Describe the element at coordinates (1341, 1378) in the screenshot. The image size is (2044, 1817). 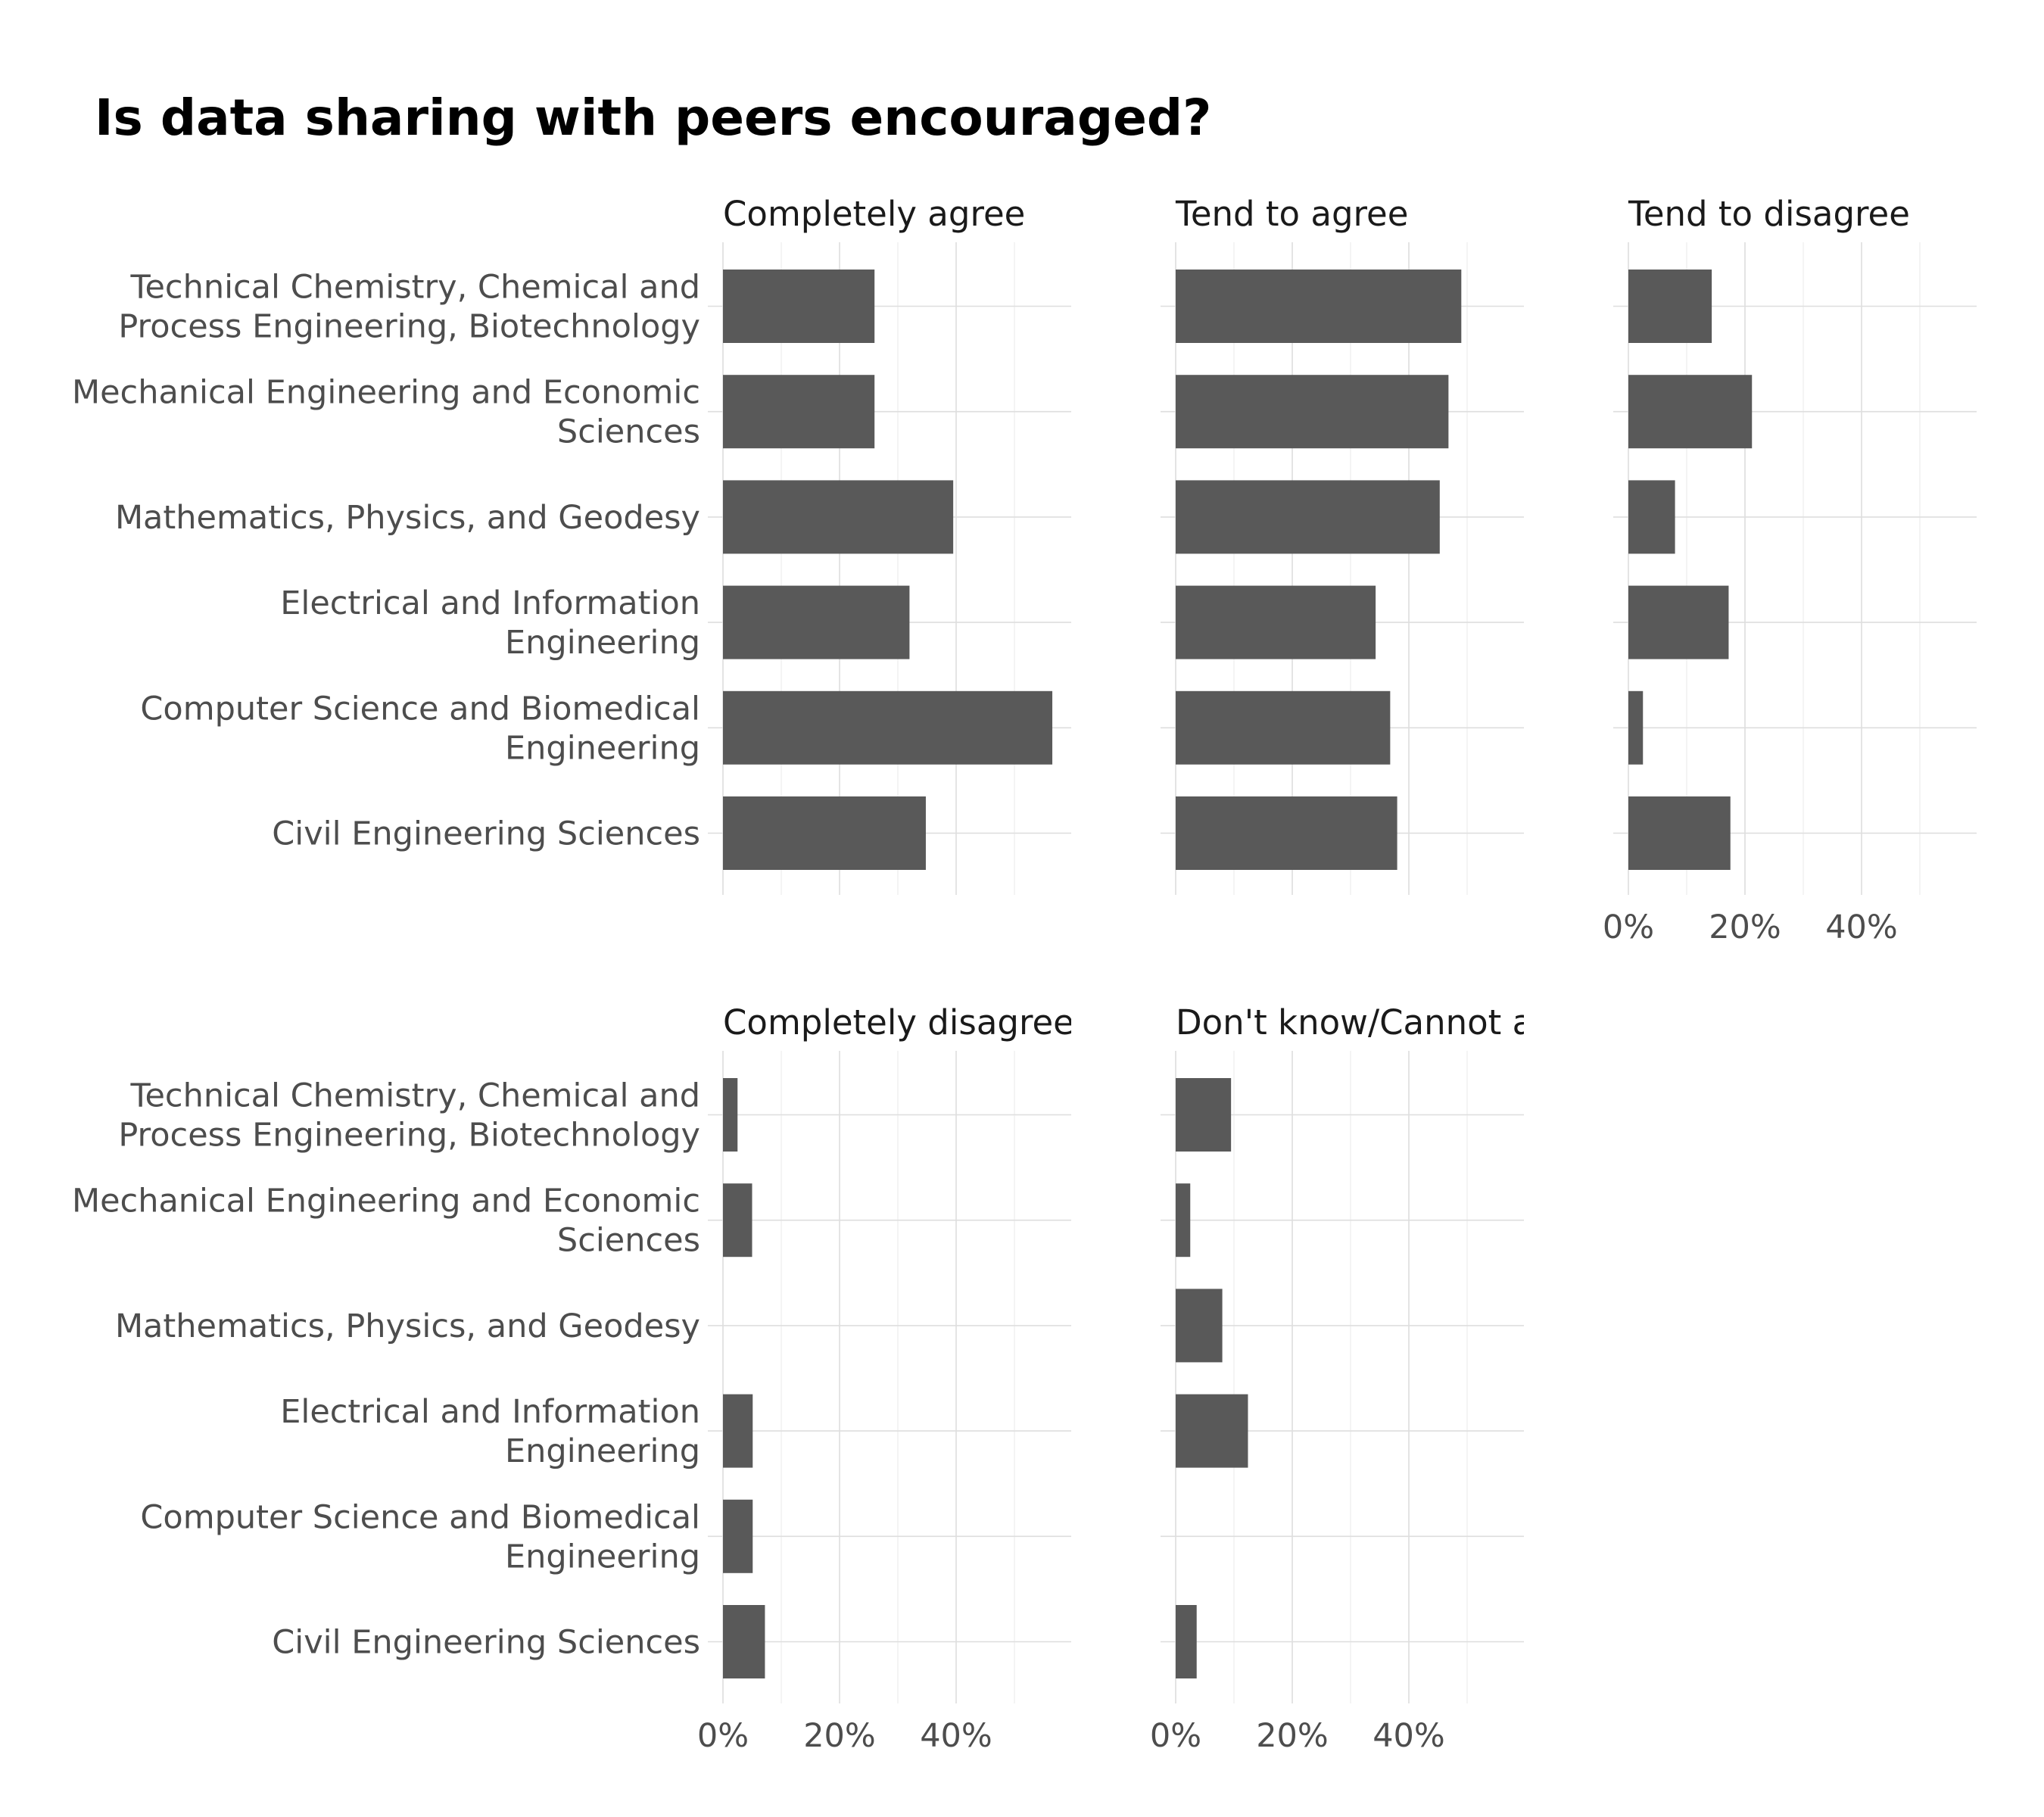
I see `facet-panel: Don't know/Cannot a 0% 20% 40%` at that location.